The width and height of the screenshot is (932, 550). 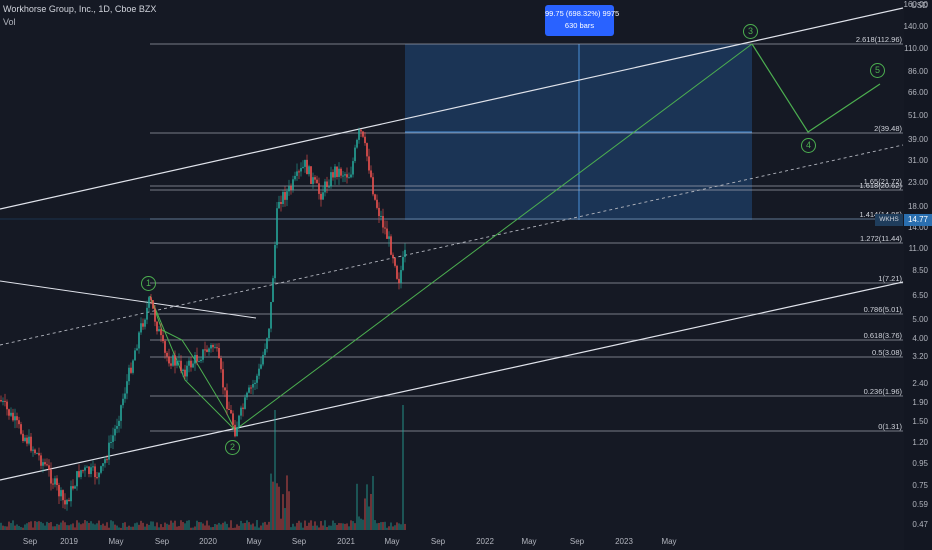 I want to click on chart-title: Workhorse Group, Inc., 1D, Cboe BZX, so click(x=80, y=9).